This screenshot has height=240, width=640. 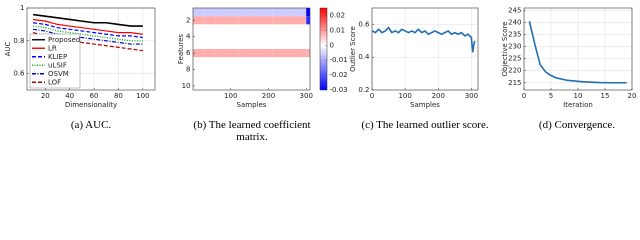 I want to click on legend-label: LOF, so click(x=54, y=82).